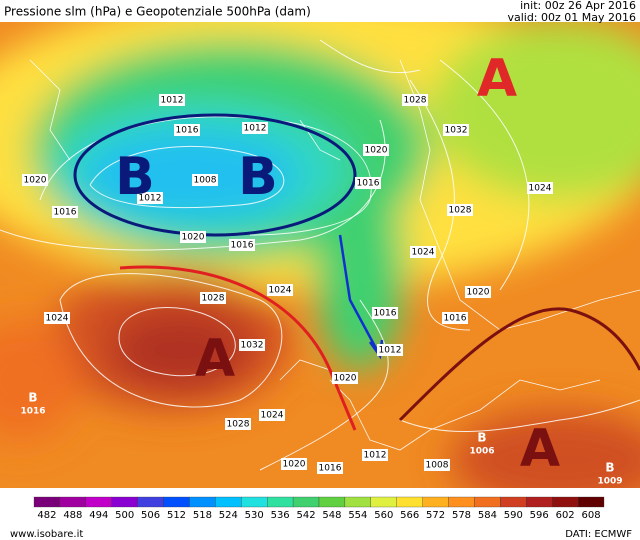 The width and height of the screenshot is (640, 540). Describe the element at coordinates (578, 6) in the screenshot. I see `init-time: init: 00z 26 Apr 2016` at that location.